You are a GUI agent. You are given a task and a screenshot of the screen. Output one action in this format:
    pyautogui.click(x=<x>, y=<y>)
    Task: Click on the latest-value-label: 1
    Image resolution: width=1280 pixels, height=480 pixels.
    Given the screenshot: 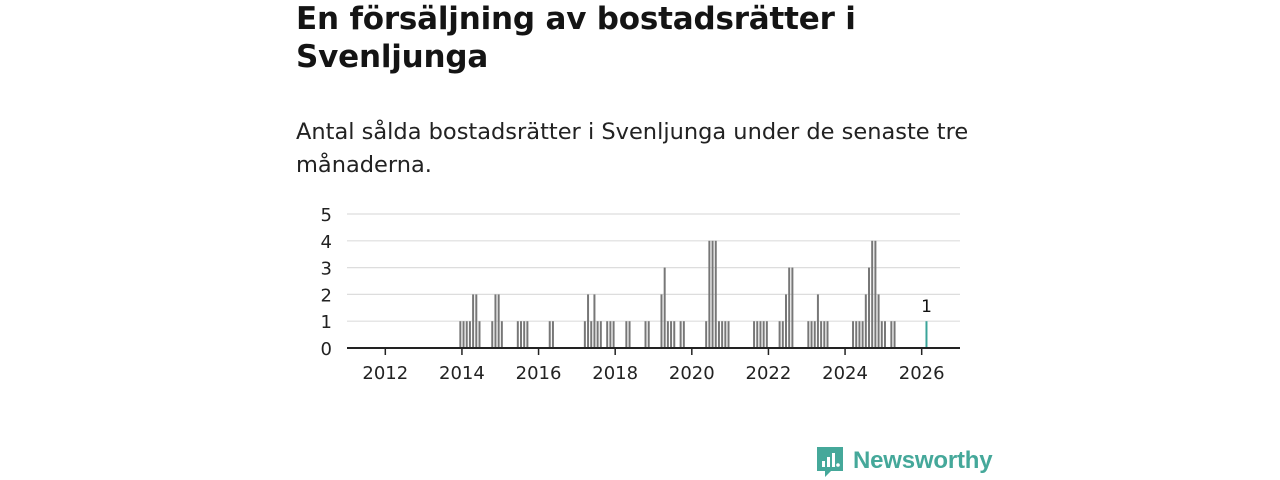 What is the action you would take?
    pyautogui.click(x=926, y=307)
    